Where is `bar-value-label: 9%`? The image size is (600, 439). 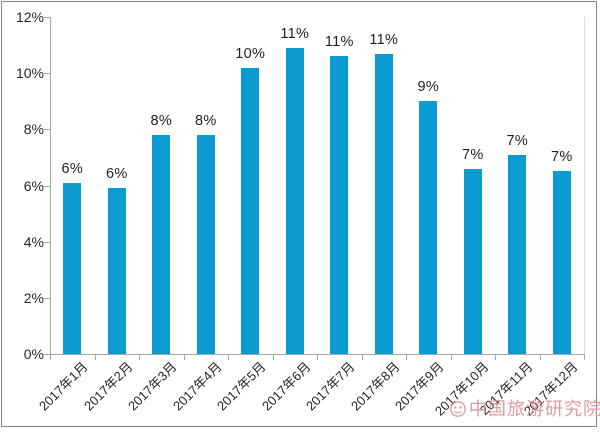
bar-value-label: 9% is located at coordinates (428, 87).